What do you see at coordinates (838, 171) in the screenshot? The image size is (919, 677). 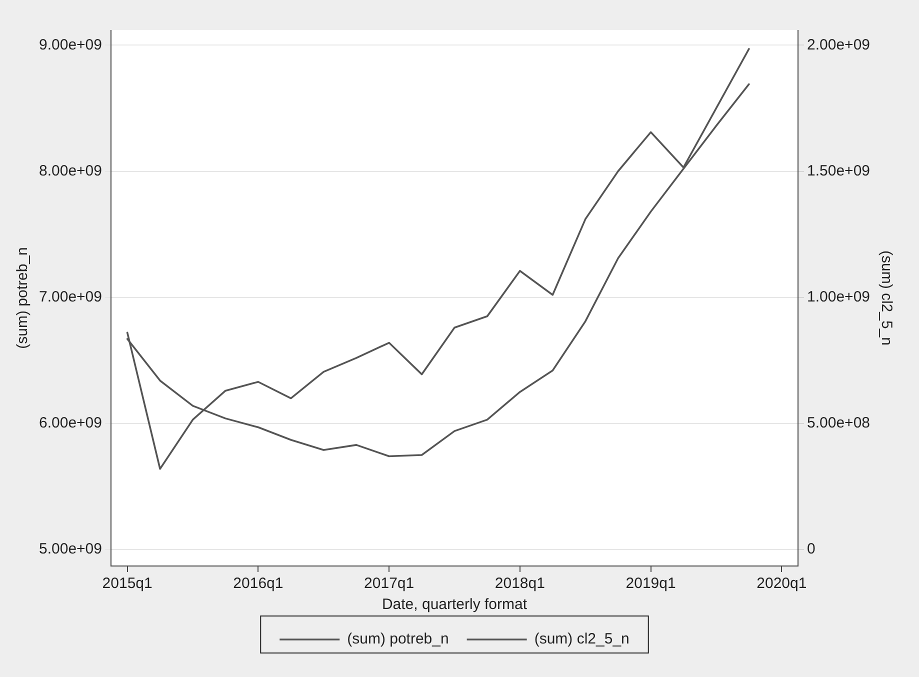 I see `y2-tick-label: 1.50e+09` at bounding box center [838, 171].